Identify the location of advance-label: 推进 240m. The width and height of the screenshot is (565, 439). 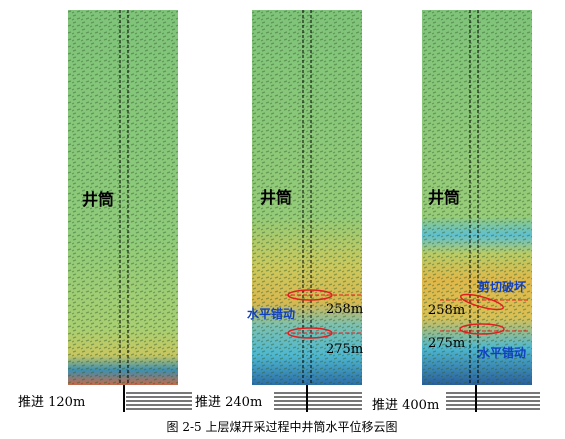
(228, 402).